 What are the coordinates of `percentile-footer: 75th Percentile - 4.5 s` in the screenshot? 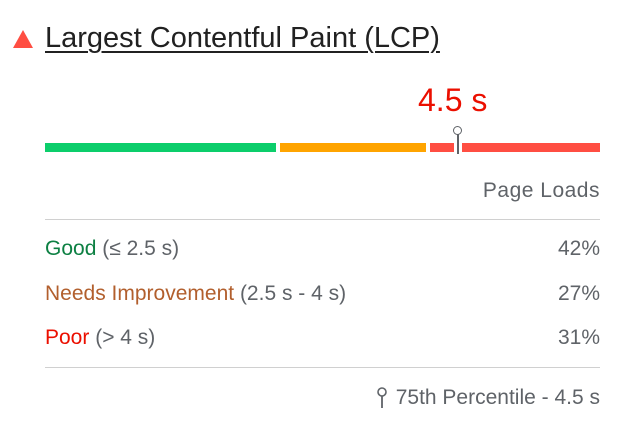 It's located at (488, 398).